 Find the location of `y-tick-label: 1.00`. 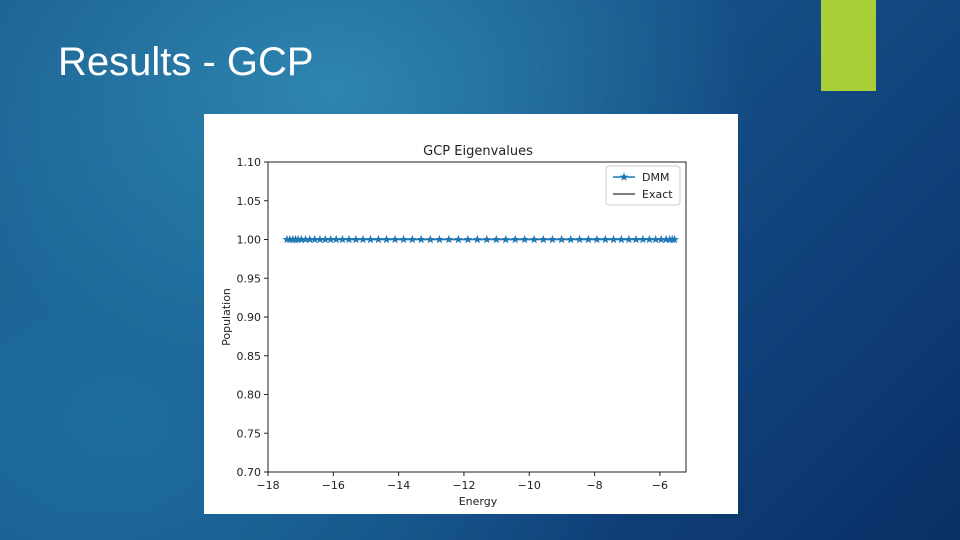

y-tick-label: 1.00 is located at coordinates (249, 240).